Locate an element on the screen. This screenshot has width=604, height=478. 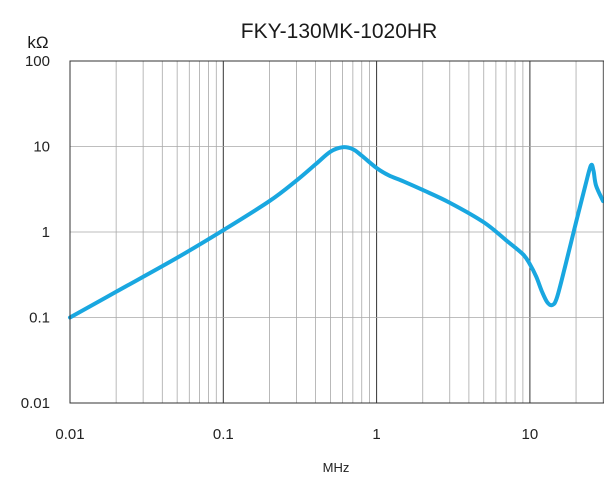
chart-title: FKY-130MK-1020HR is located at coordinates (339, 31).